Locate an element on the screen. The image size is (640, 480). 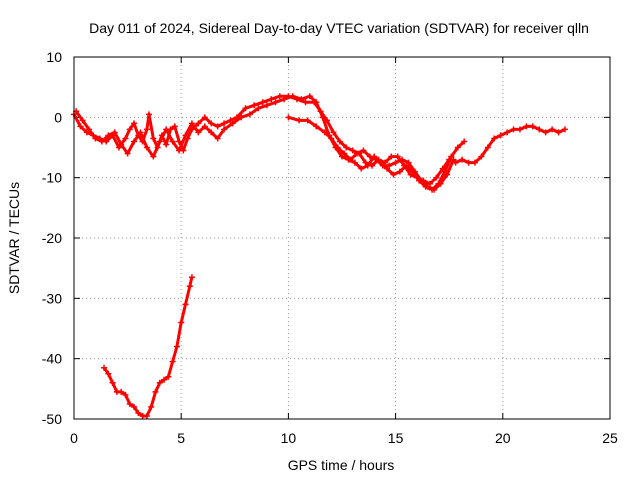
x-axis-label: GPS time / hours is located at coordinates (341, 465).